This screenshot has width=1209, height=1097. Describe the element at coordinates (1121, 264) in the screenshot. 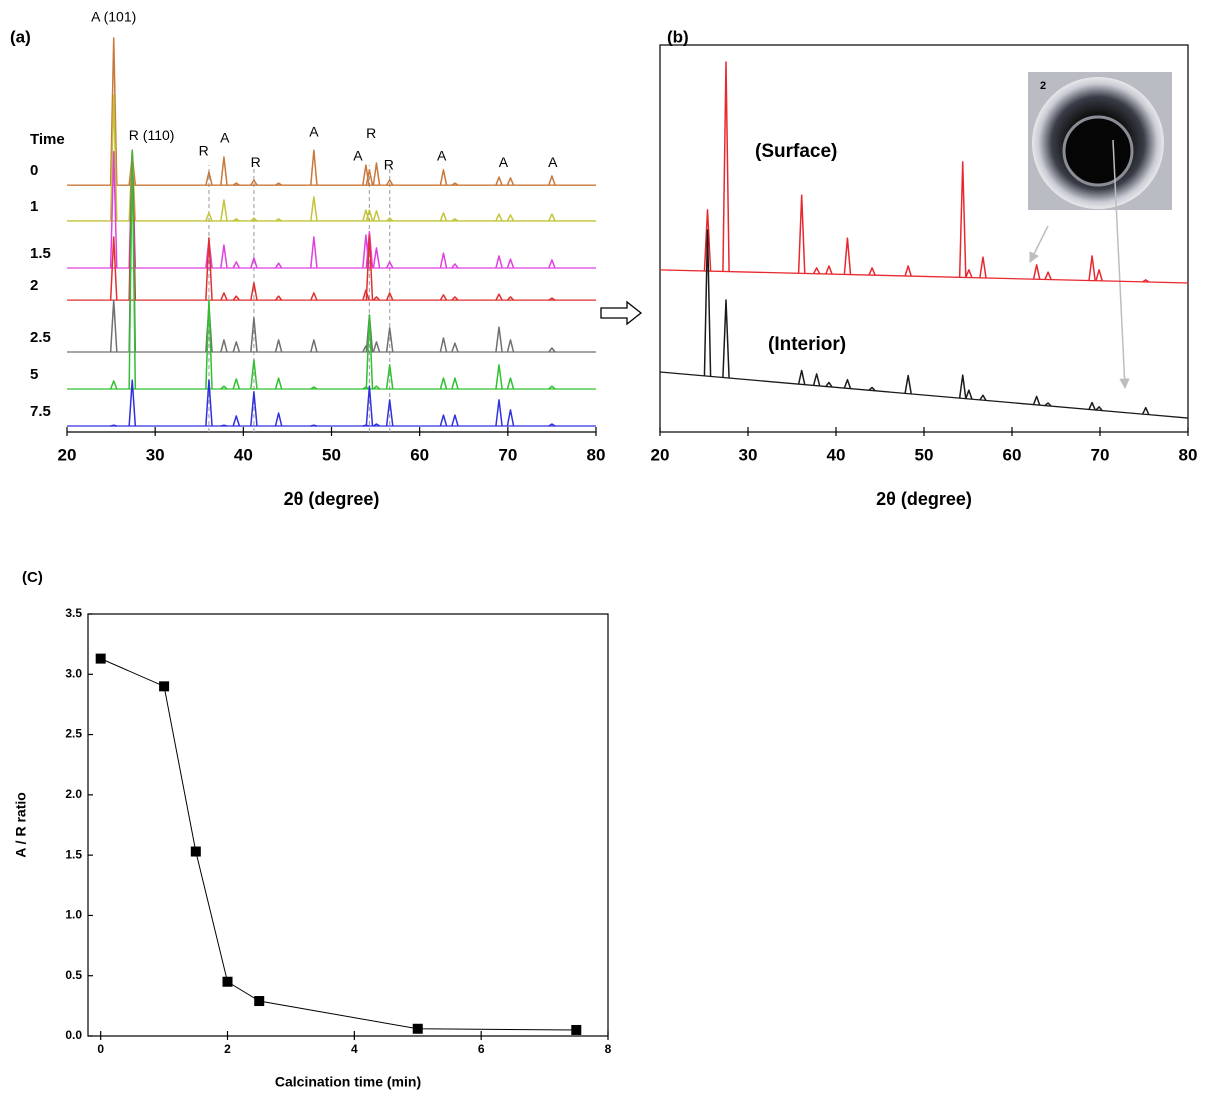

I see `arrow` at that location.